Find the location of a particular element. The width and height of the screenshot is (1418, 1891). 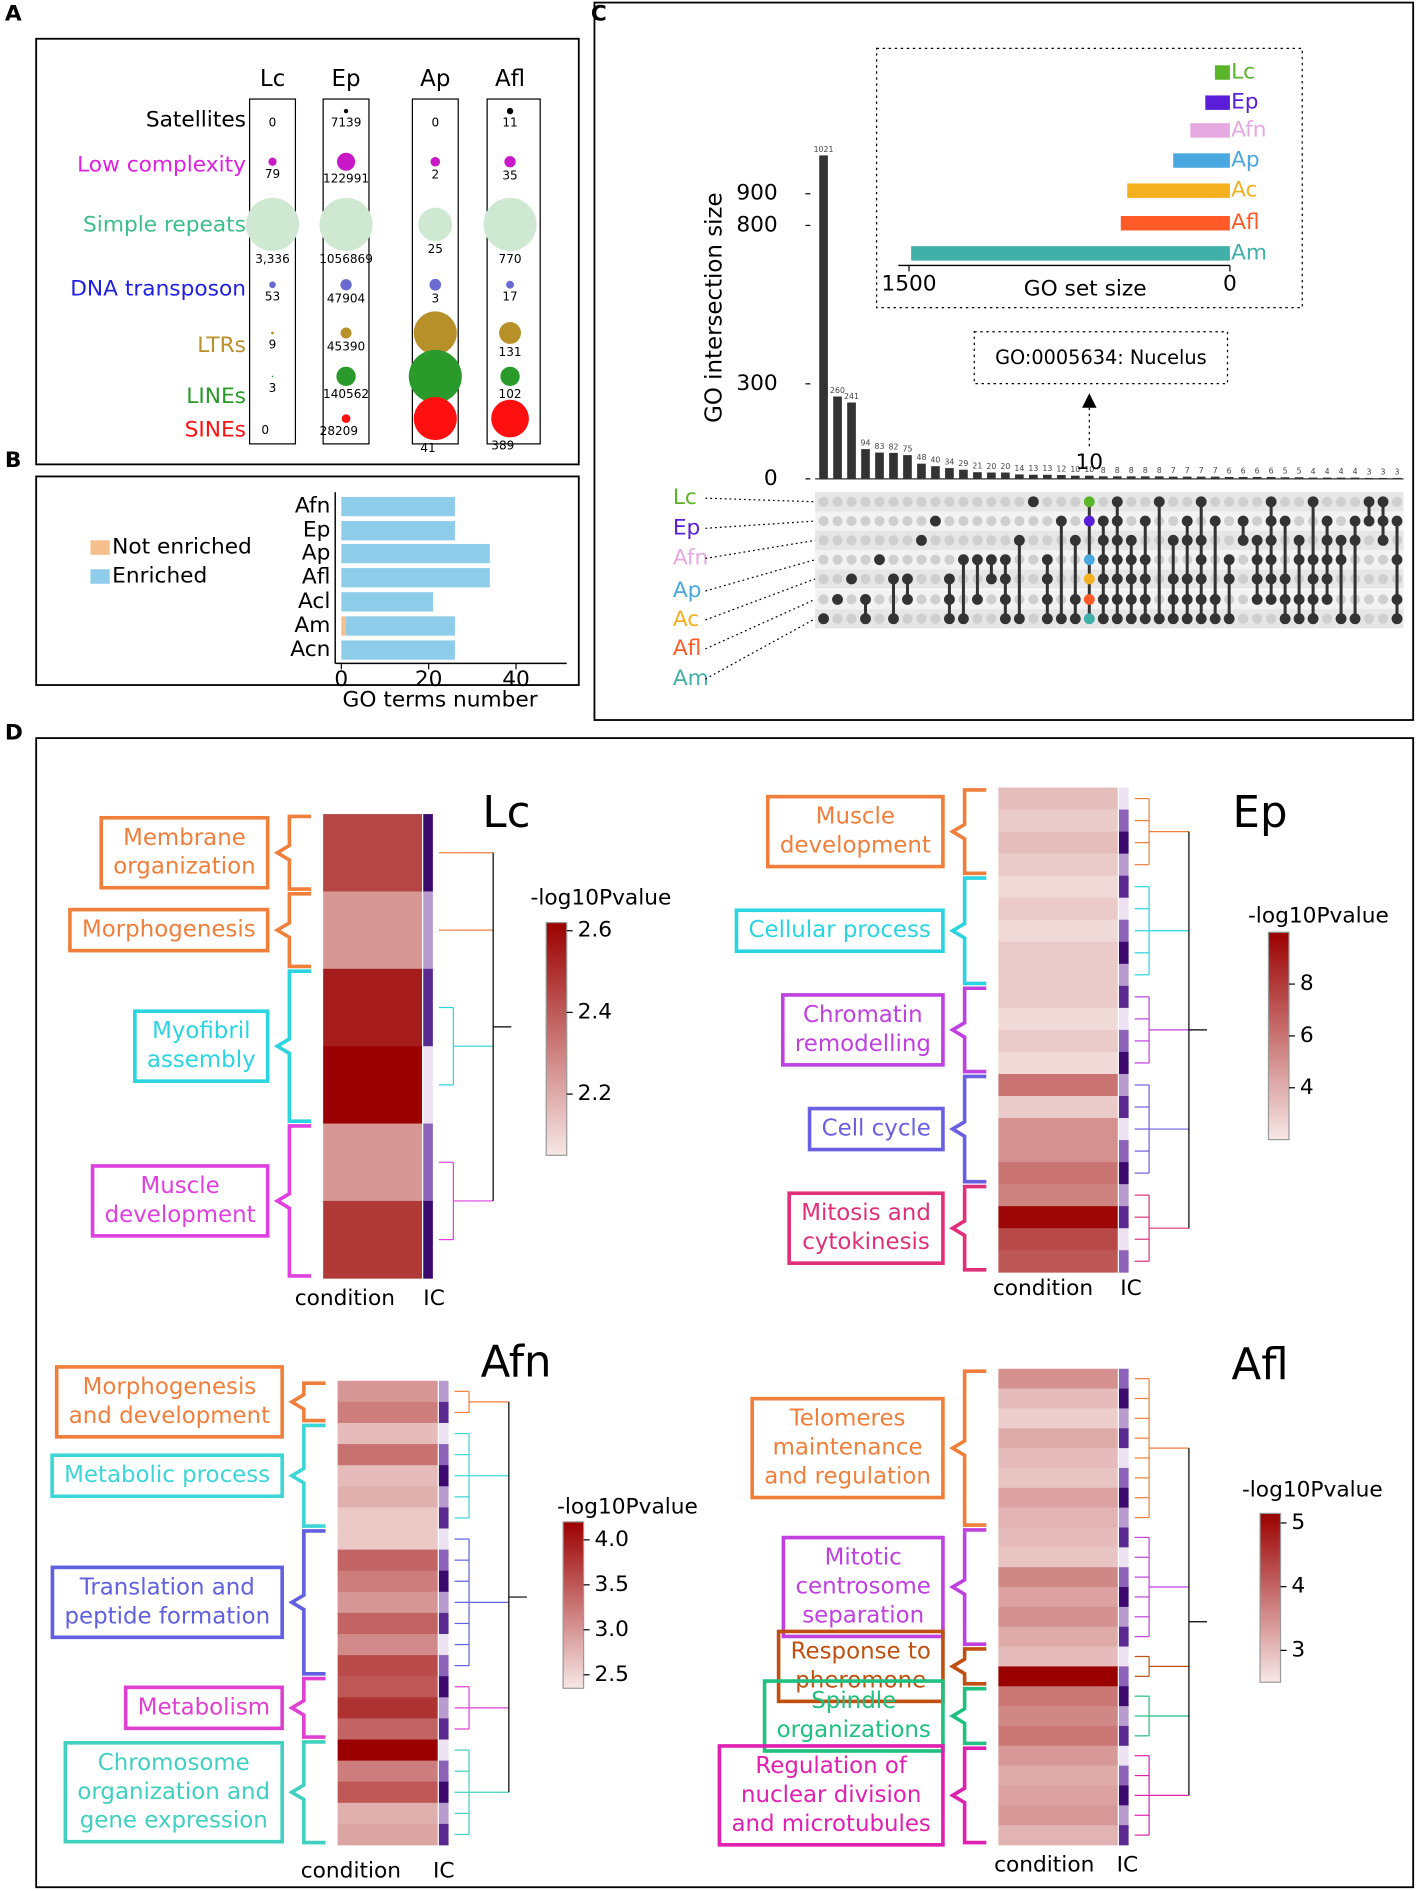

value-label: 0 is located at coordinates (265, 430).